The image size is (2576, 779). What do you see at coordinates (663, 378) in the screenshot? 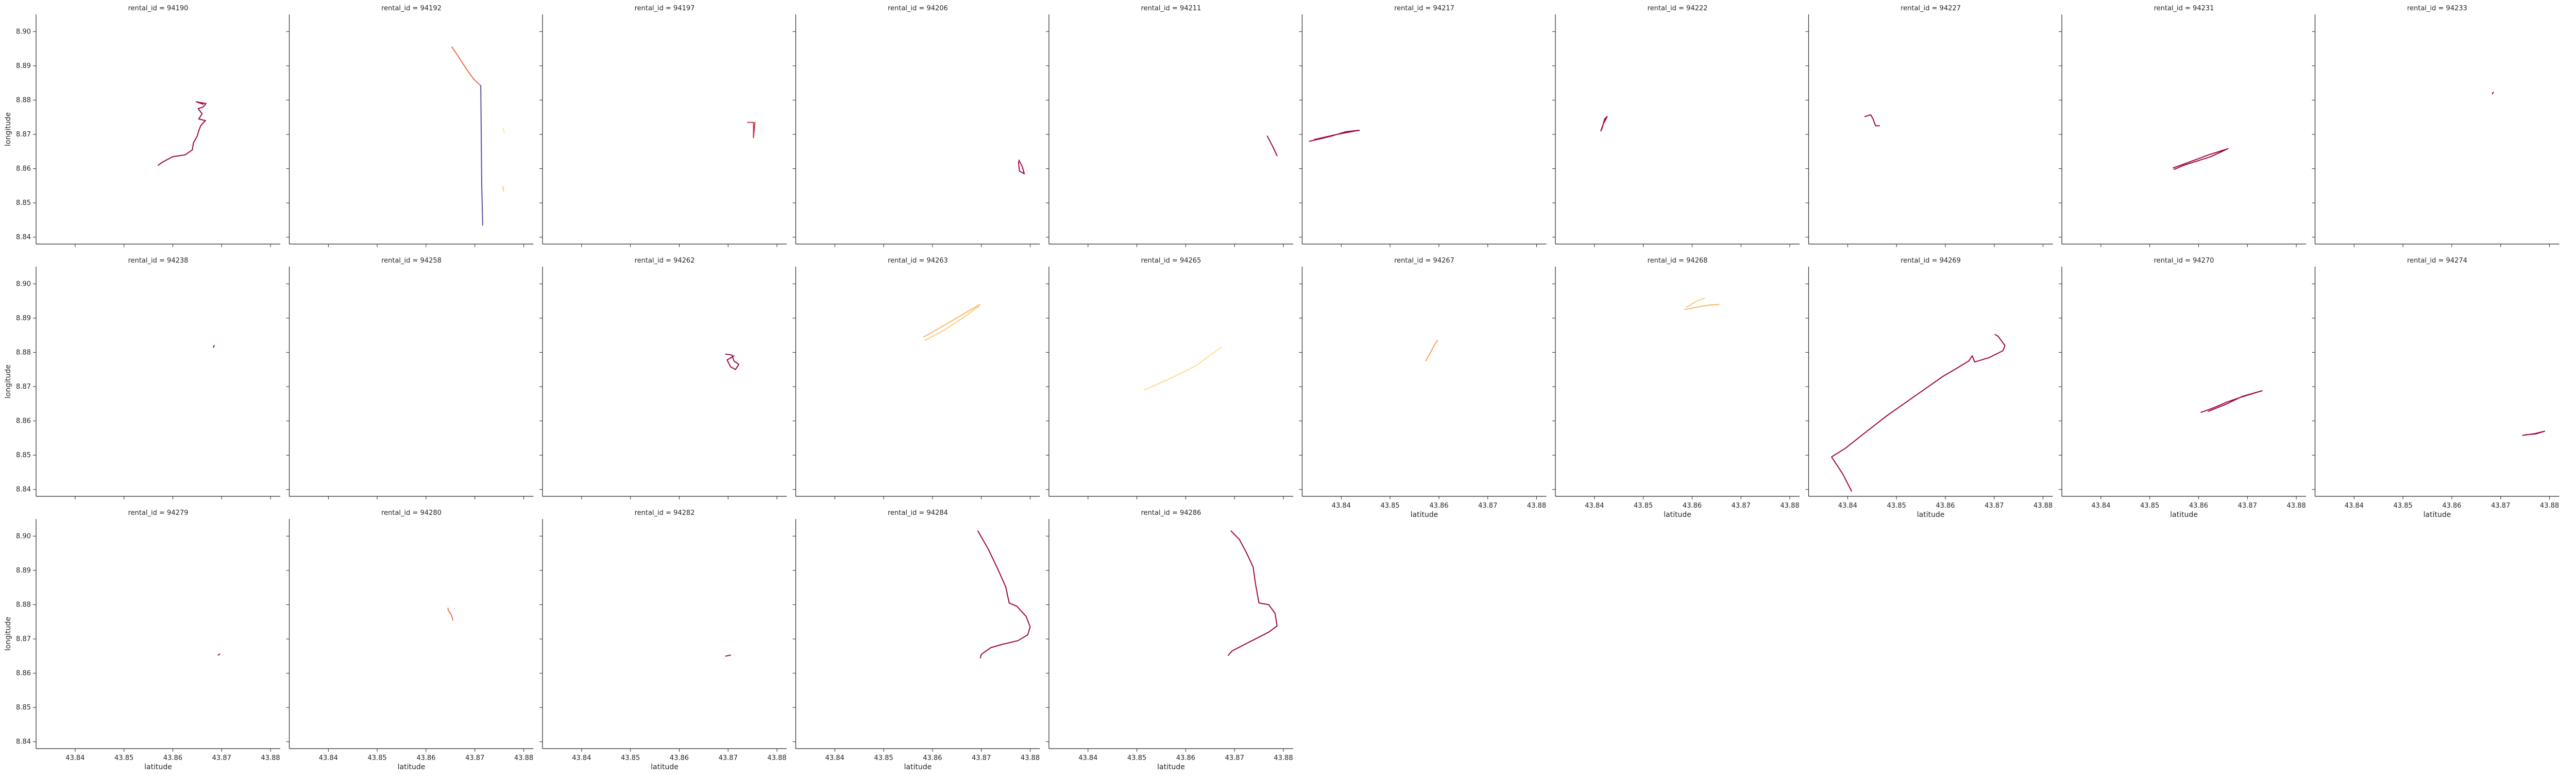
I see `facet-panel: rental_id = 94262` at bounding box center [663, 378].